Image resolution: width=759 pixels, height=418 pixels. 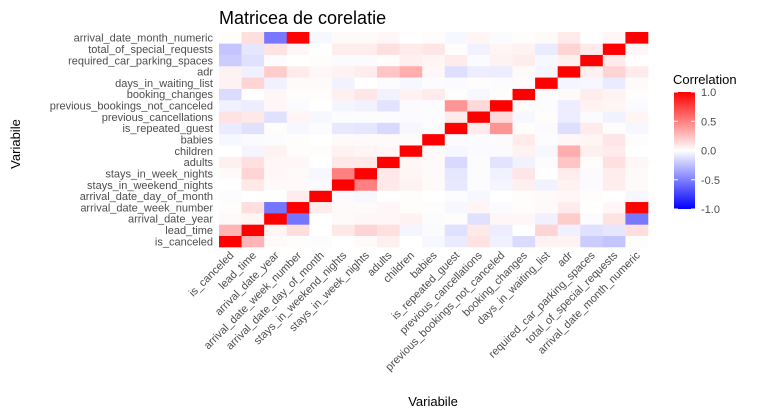 What do you see at coordinates (433, 401) in the screenshot?
I see `x-axis-title: Variabile` at bounding box center [433, 401].